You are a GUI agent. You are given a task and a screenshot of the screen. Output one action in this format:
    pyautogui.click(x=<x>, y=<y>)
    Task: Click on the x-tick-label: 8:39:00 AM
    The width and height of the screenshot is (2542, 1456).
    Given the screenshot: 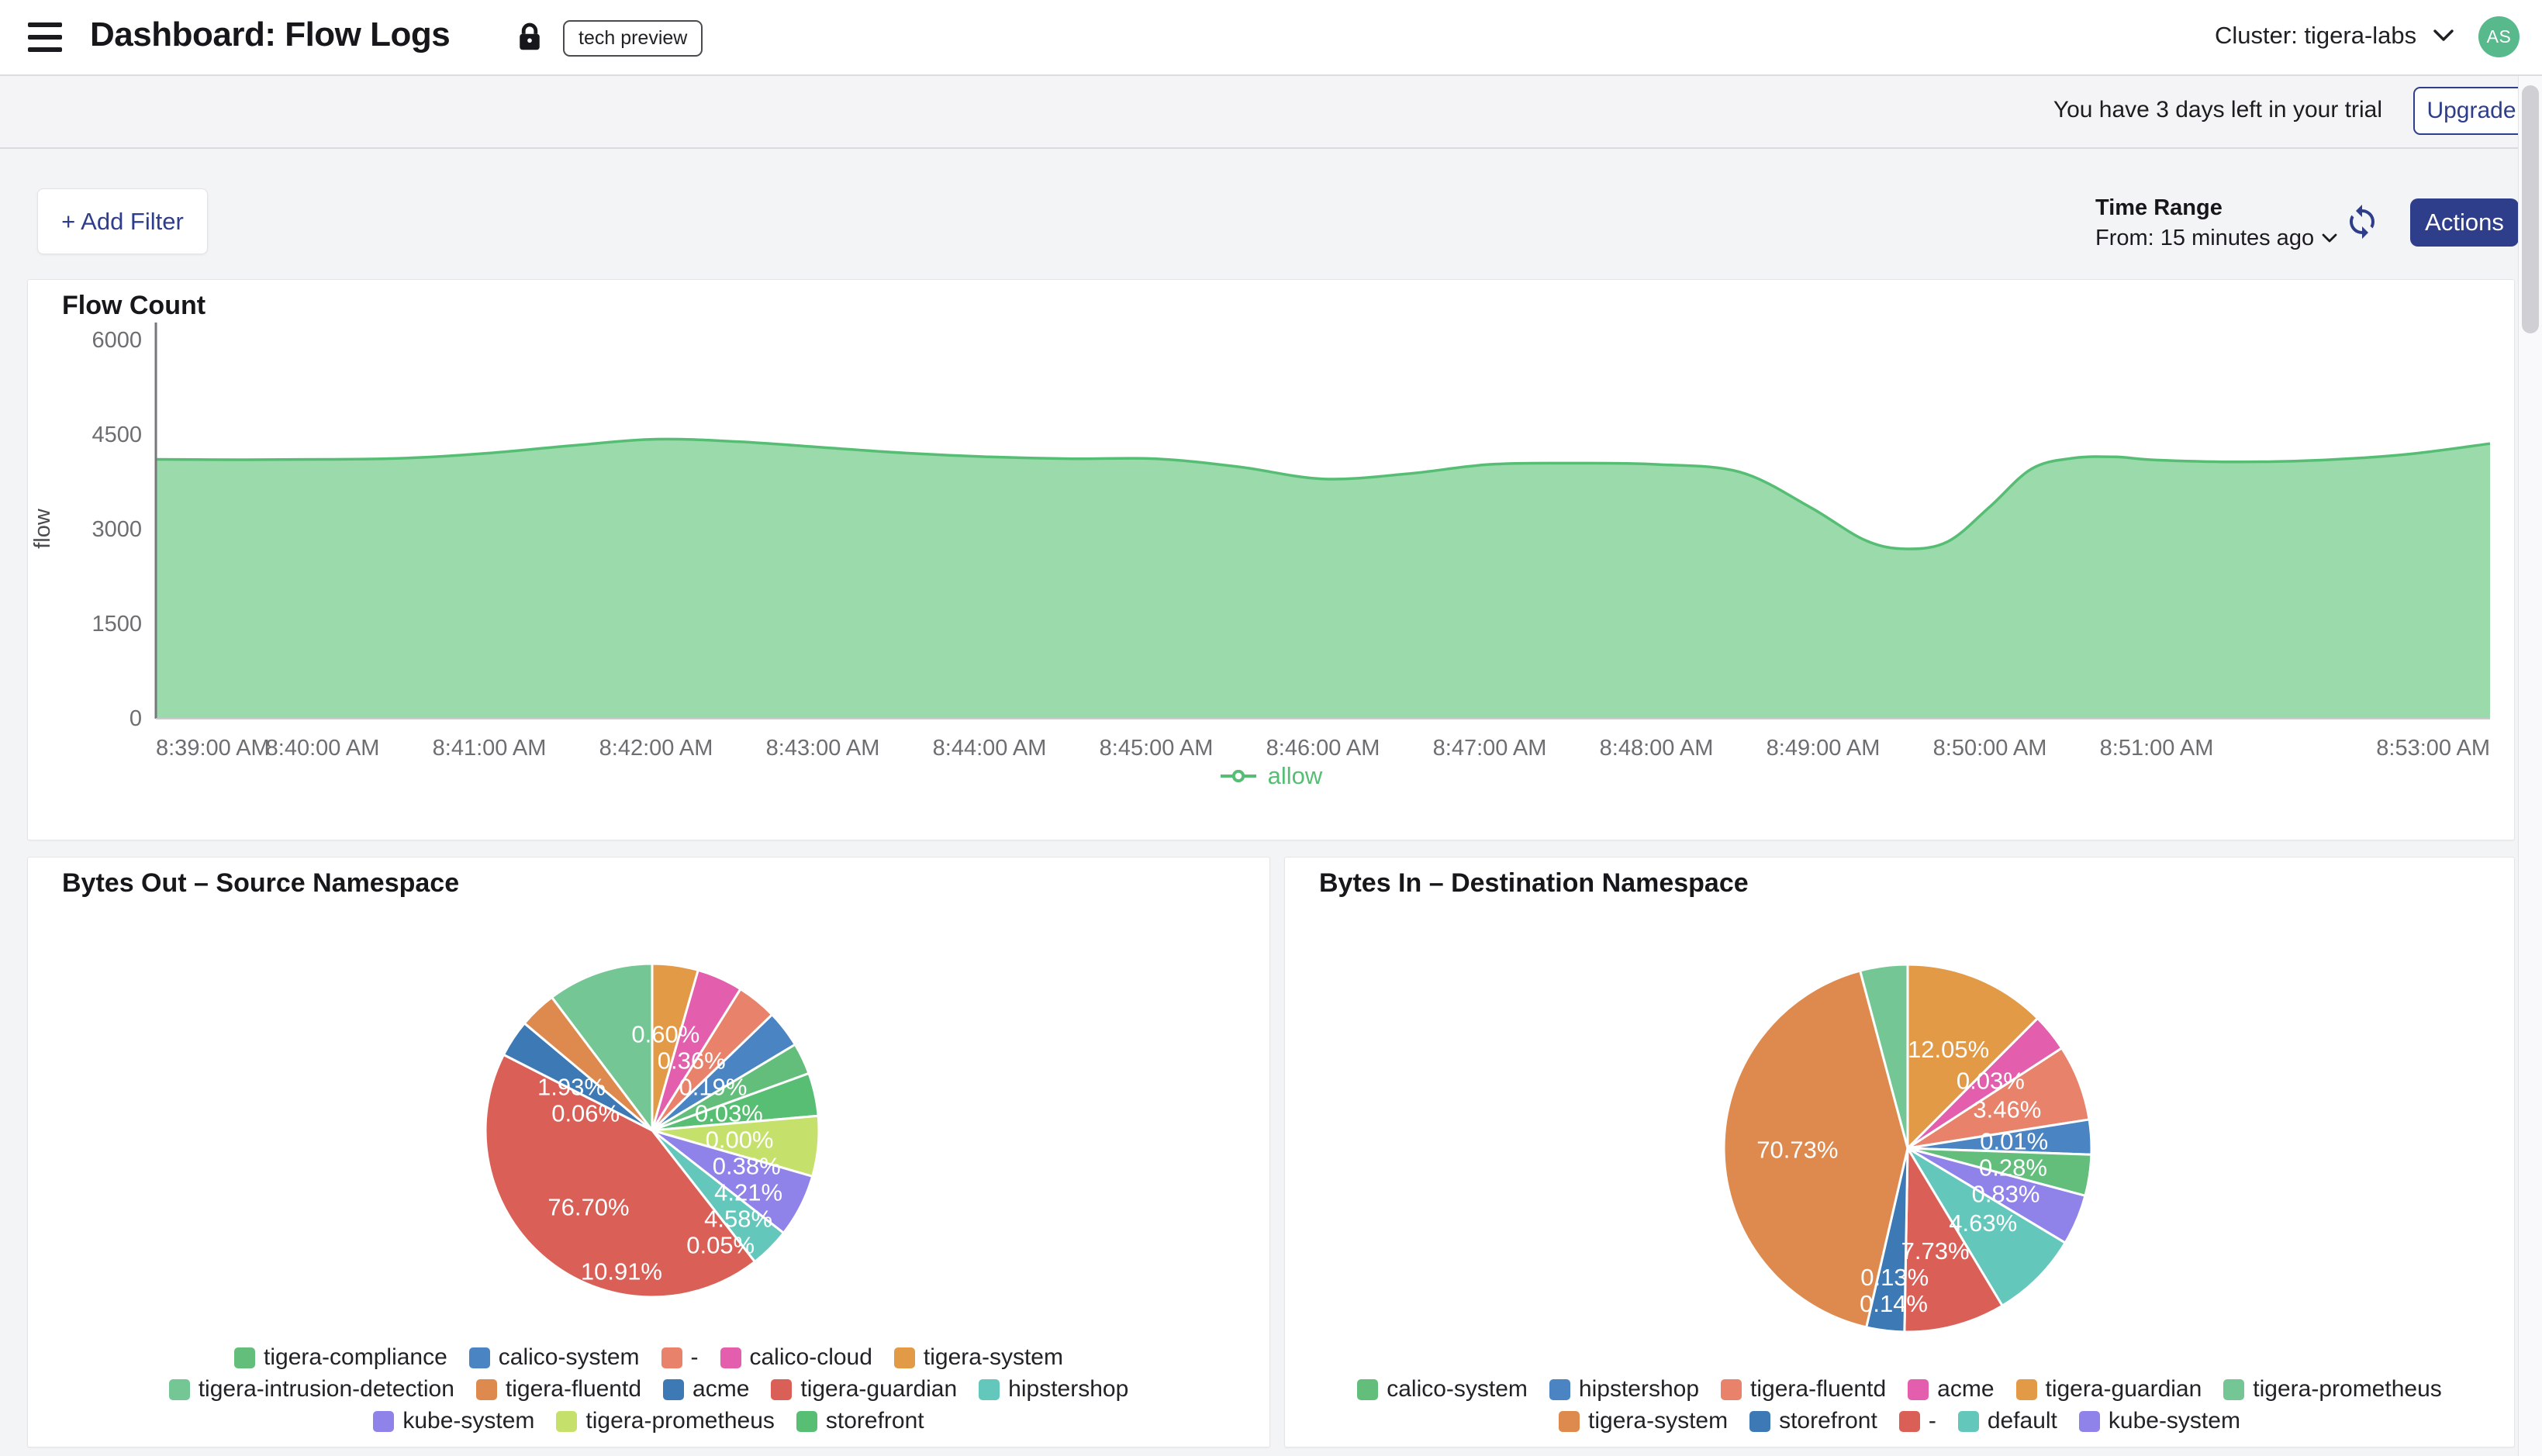 What is the action you would take?
    pyautogui.click(x=213, y=749)
    